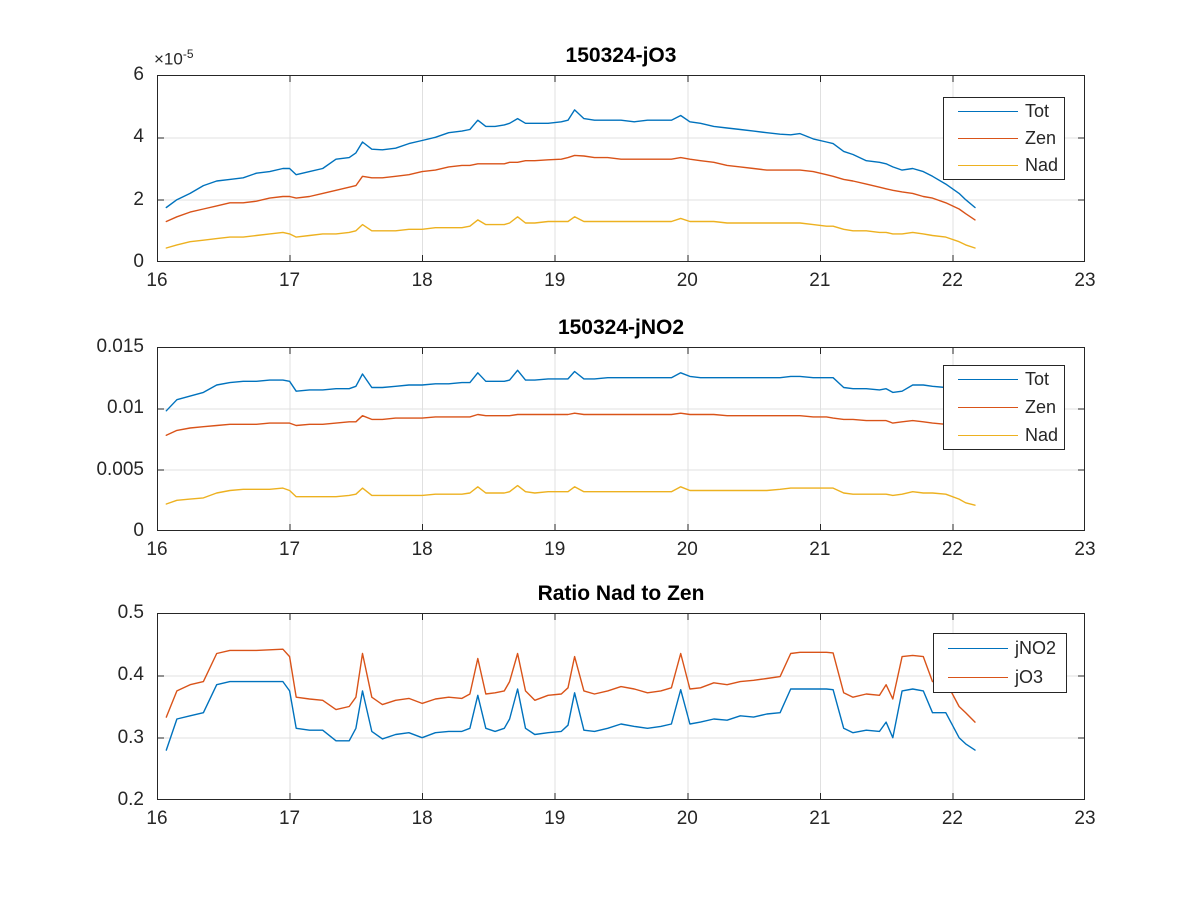 Image resolution: width=1200 pixels, height=900 pixels. Describe the element at coordinates (138, 74) in the screenshot. I see `y-tick-label: 6` at that location.